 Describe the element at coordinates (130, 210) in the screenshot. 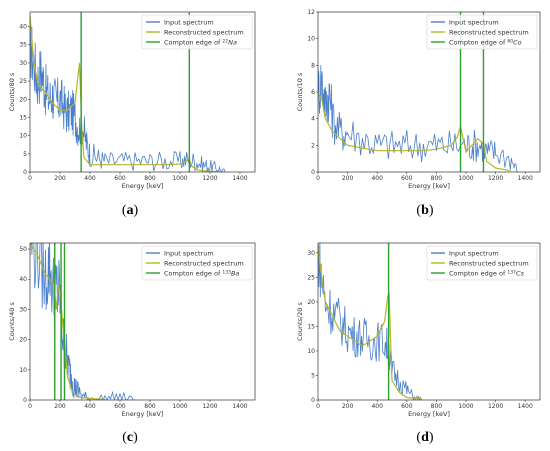

I see `panel-label-a: (a)` at that location.